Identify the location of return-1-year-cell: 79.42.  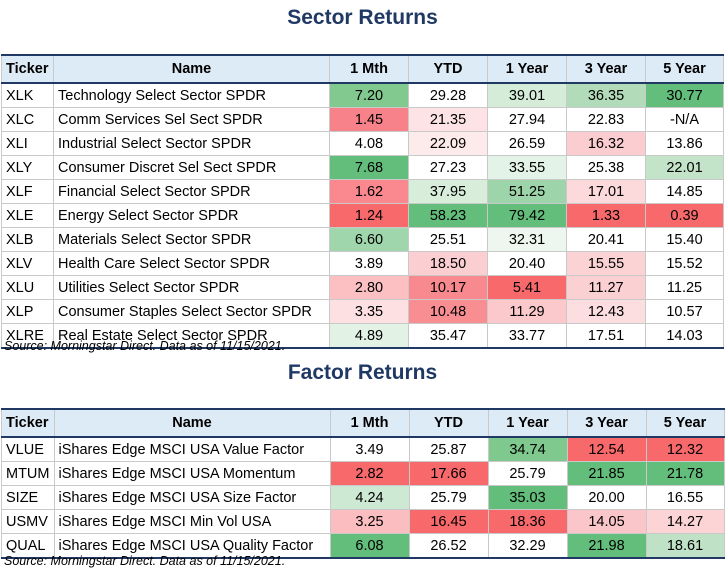
(527, 215).